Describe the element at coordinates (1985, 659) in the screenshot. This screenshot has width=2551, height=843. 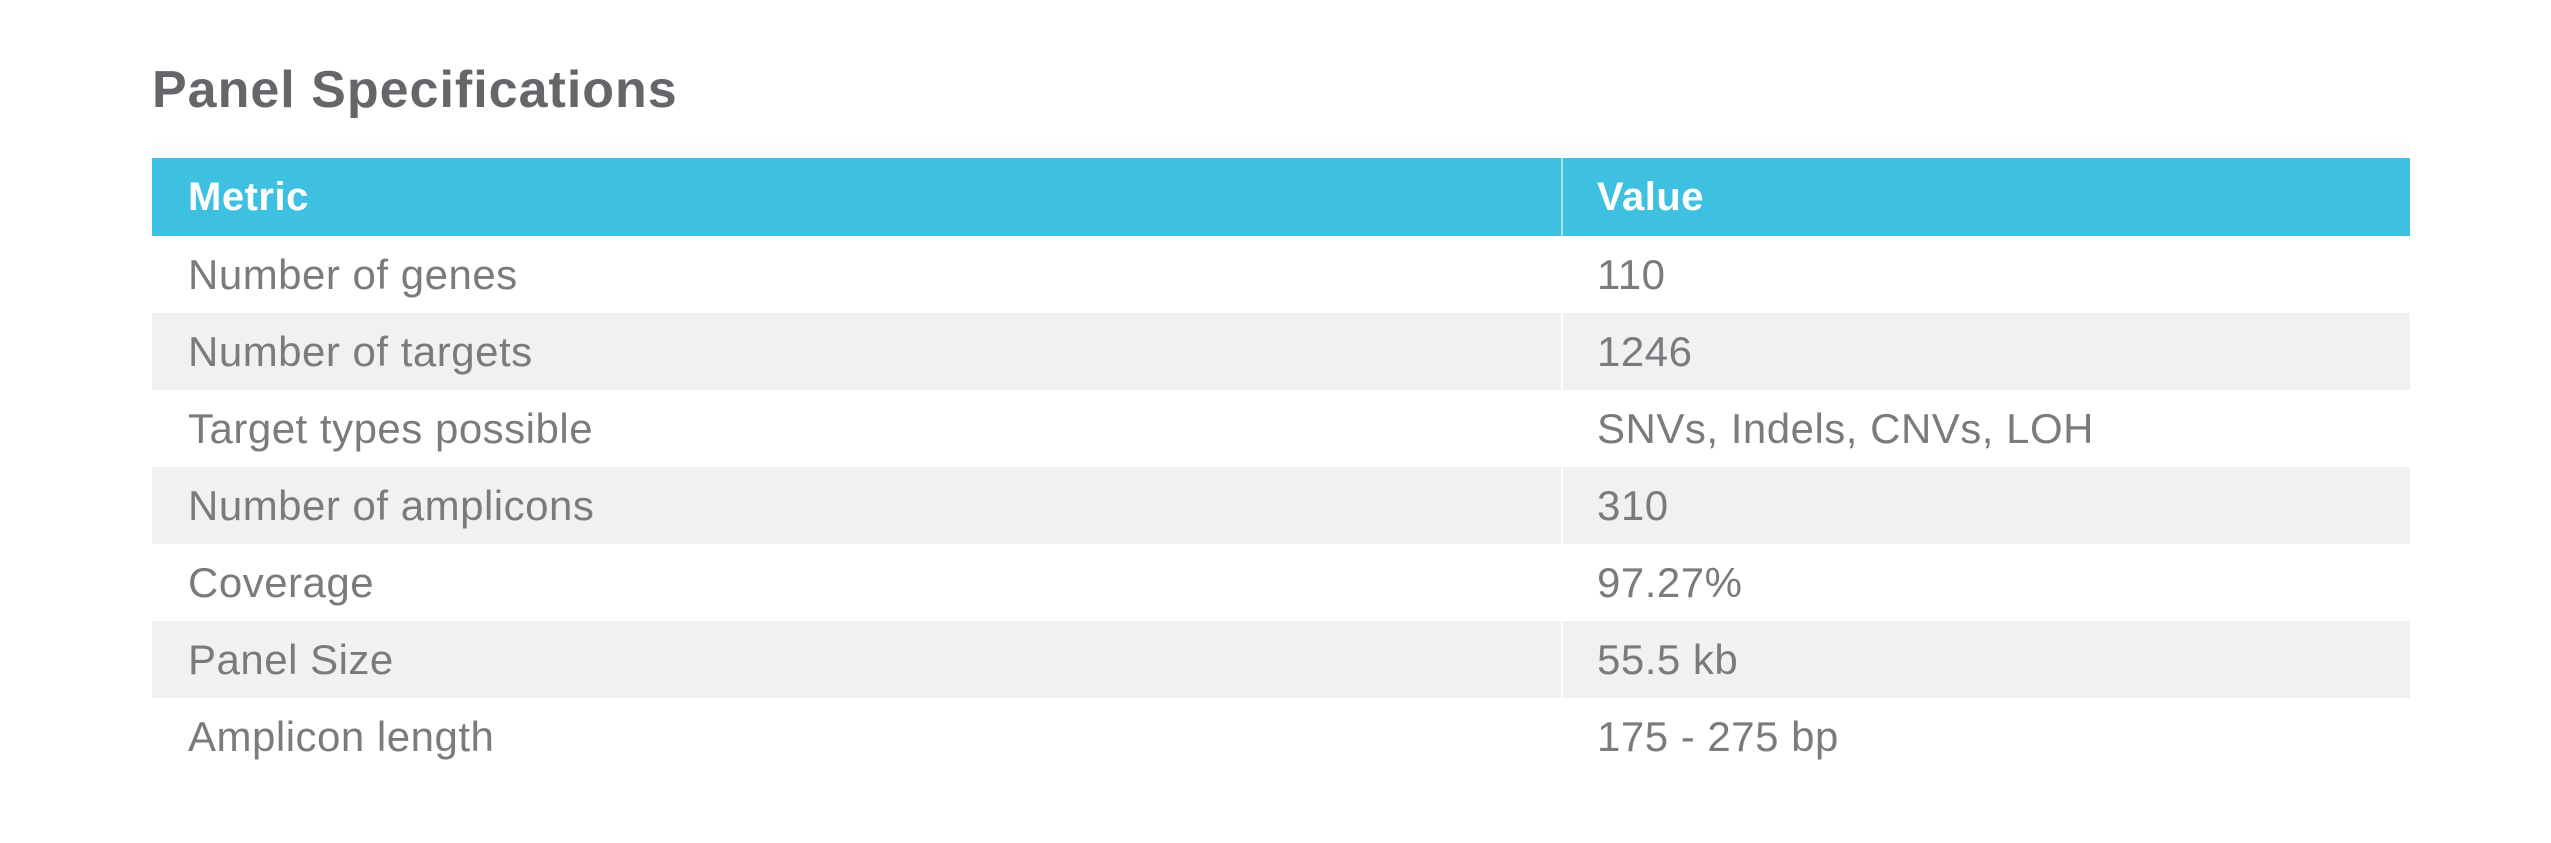
I see `value-cell: 55.5 kb` at that location.